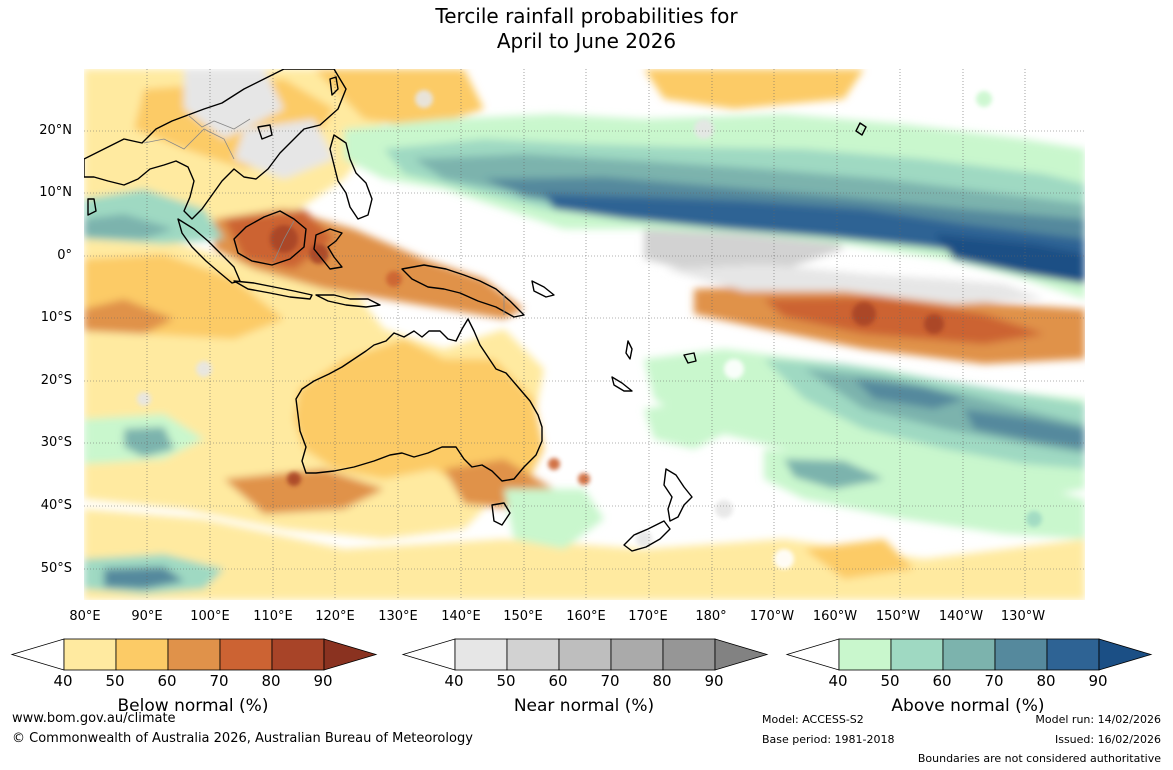 Image resolution: width=1173 pixels, height=770 pixels. What do you see at coordinates (56, 317) in the screenshot?
I see `lat-label-10s: 10°S` at bounding box center [56, 317].